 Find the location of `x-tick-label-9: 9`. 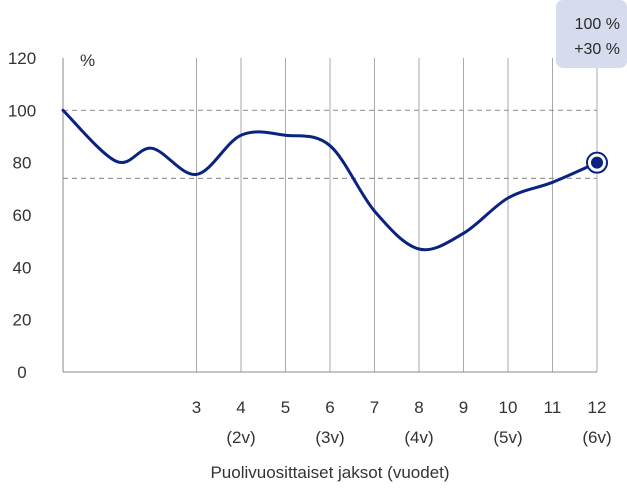

x-tick-label-9: 9 is located at coordinates (463, 407).